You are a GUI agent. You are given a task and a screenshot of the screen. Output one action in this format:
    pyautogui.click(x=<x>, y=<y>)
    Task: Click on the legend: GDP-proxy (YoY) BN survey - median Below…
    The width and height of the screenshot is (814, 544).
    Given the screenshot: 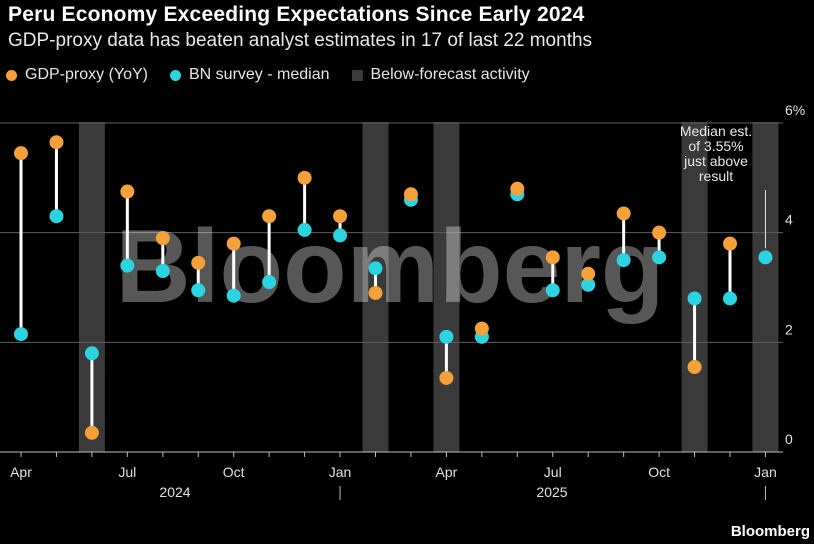 What is the action you would take?
    pyautogui.click(x=279, y=75)
    